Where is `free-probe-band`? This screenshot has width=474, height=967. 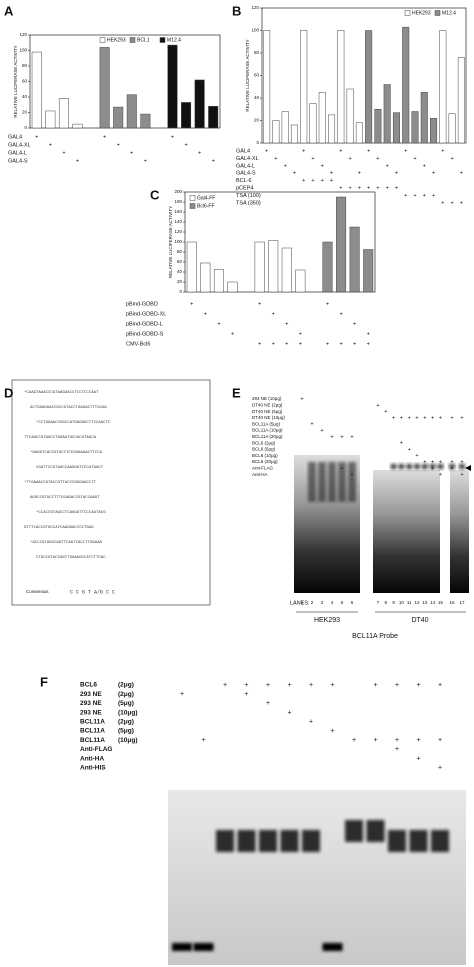 free-probe-band is located at coordinates (203, 947).